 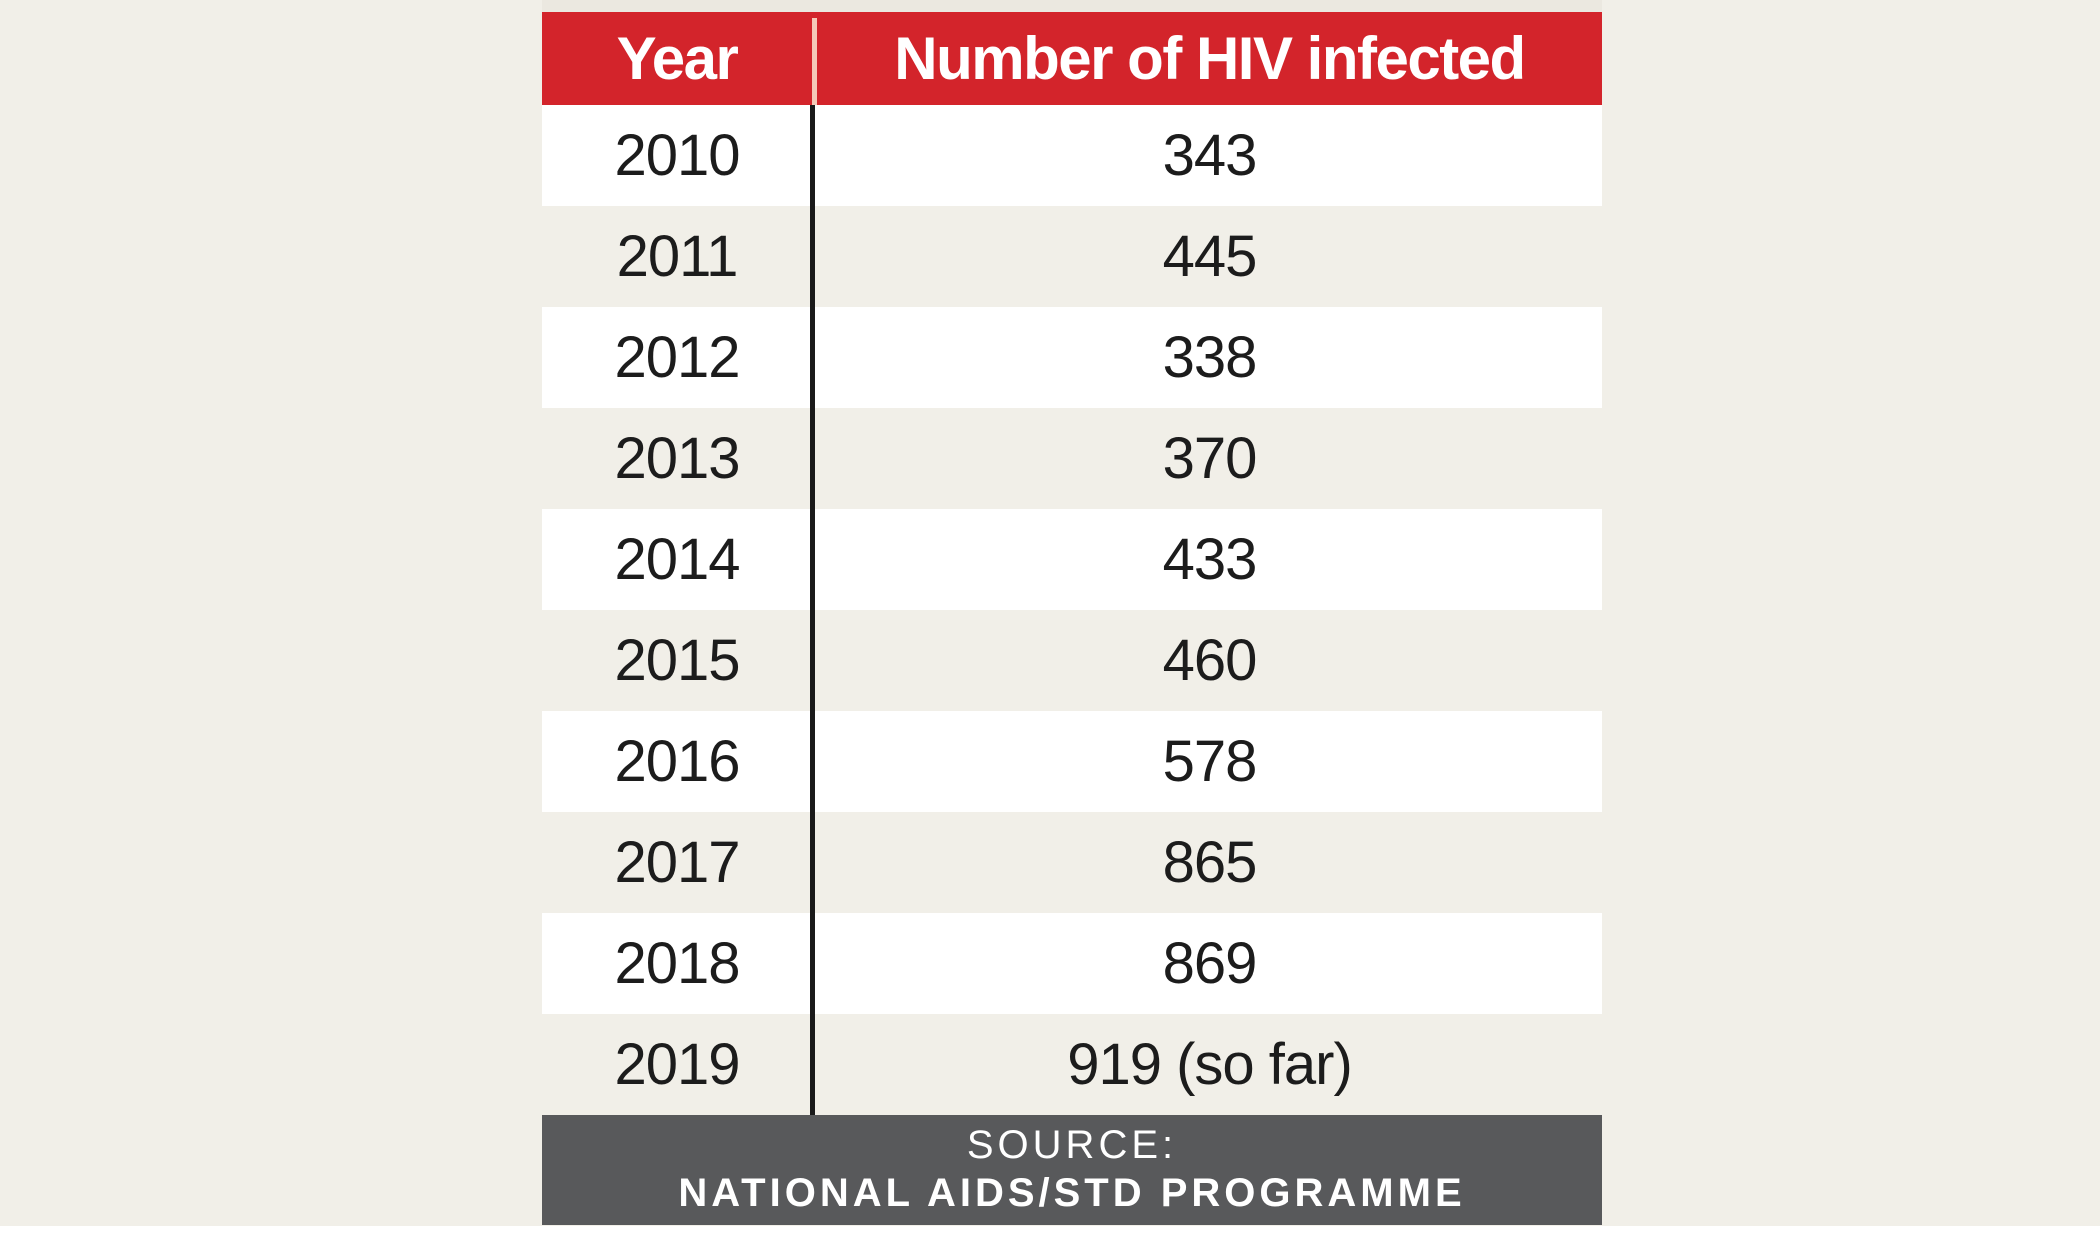 What do you see at coordinates (1210, 256) in the screenshot?
I see `row-value: 445` at bounding box center [1210, 256].